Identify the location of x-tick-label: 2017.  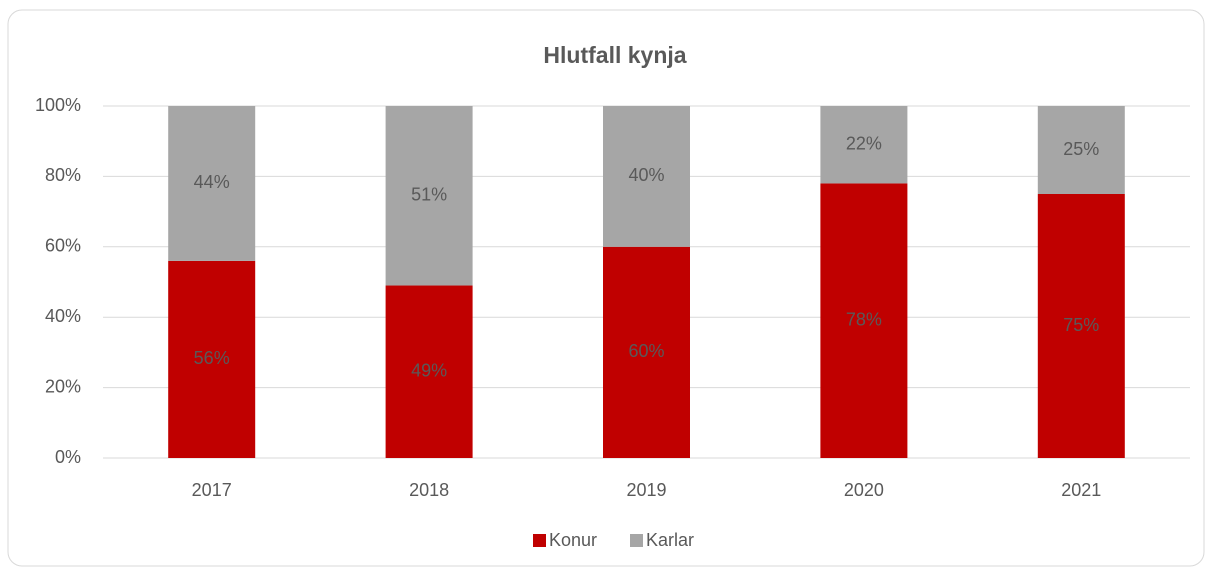
(212, 490).